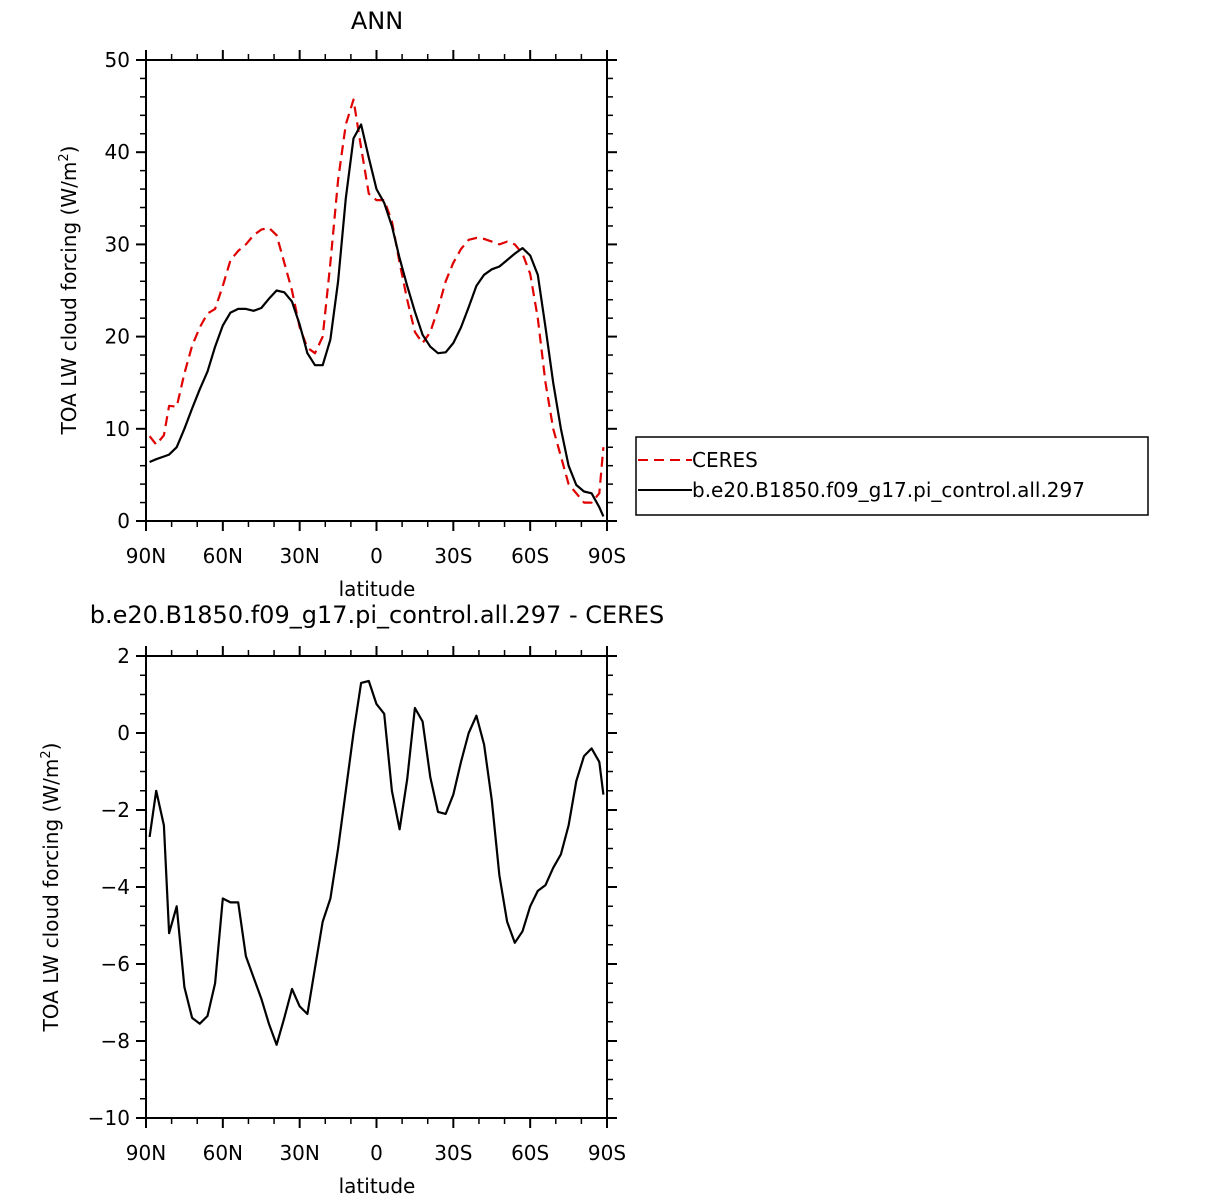 The height and width of the screenshot is (1198, 1206). I want to click on y-tick-label: 40, so click(117, 152).